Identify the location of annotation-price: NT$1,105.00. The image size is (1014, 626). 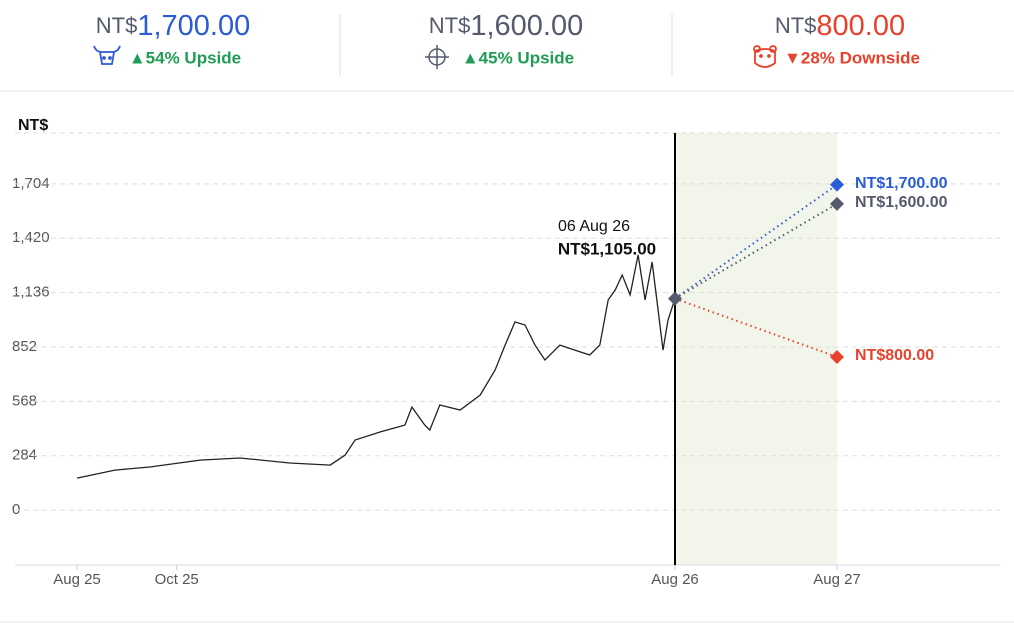
(607, 248).